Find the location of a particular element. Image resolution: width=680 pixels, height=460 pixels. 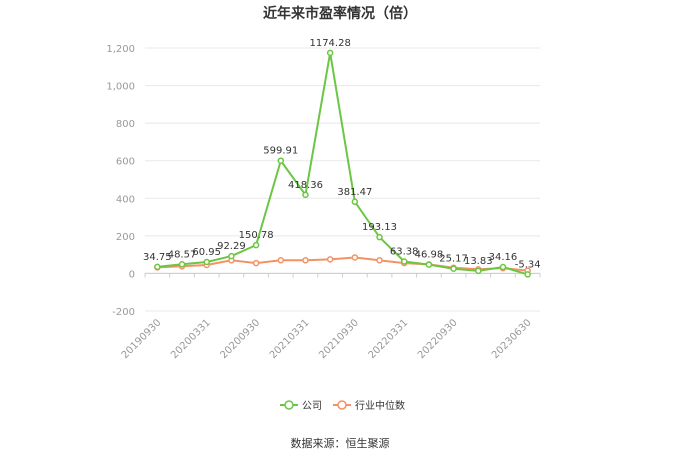

y-tick-label: 200 is located at coordinates (125, 237).